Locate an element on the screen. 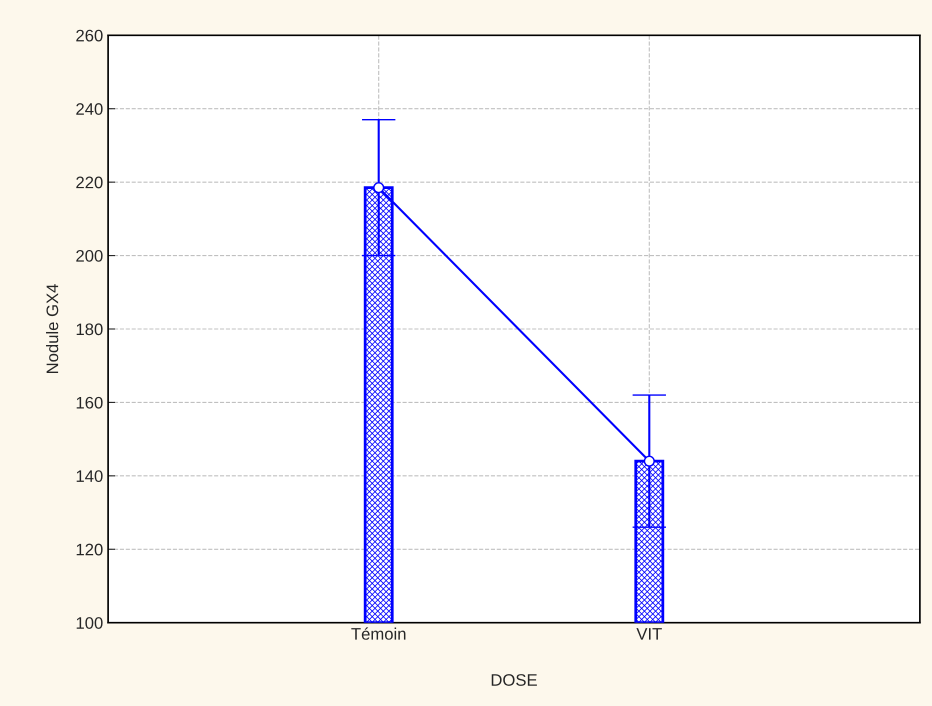 This screenshot has height=706, width=932. y-tick-label: 120 is located at coordinates (89, 550).